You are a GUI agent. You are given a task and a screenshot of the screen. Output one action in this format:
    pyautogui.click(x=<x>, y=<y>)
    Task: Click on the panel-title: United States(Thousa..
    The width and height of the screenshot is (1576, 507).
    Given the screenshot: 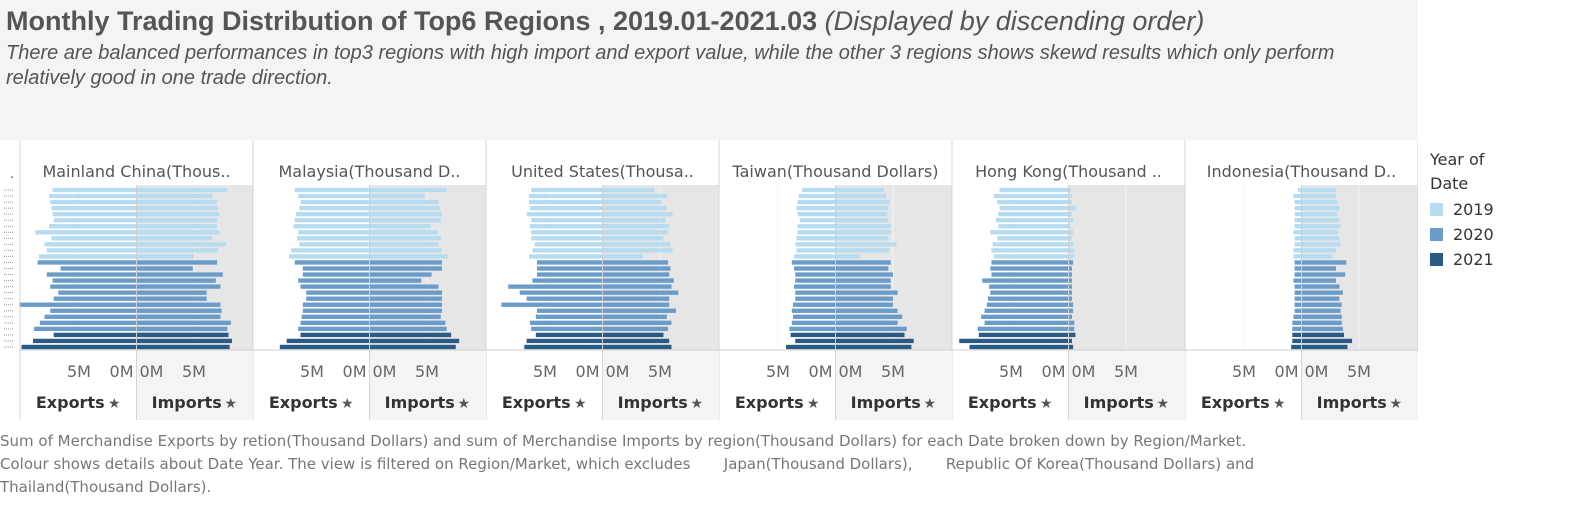 What is the action you would take?
    pyautogui.click(x=602, y=171)
    